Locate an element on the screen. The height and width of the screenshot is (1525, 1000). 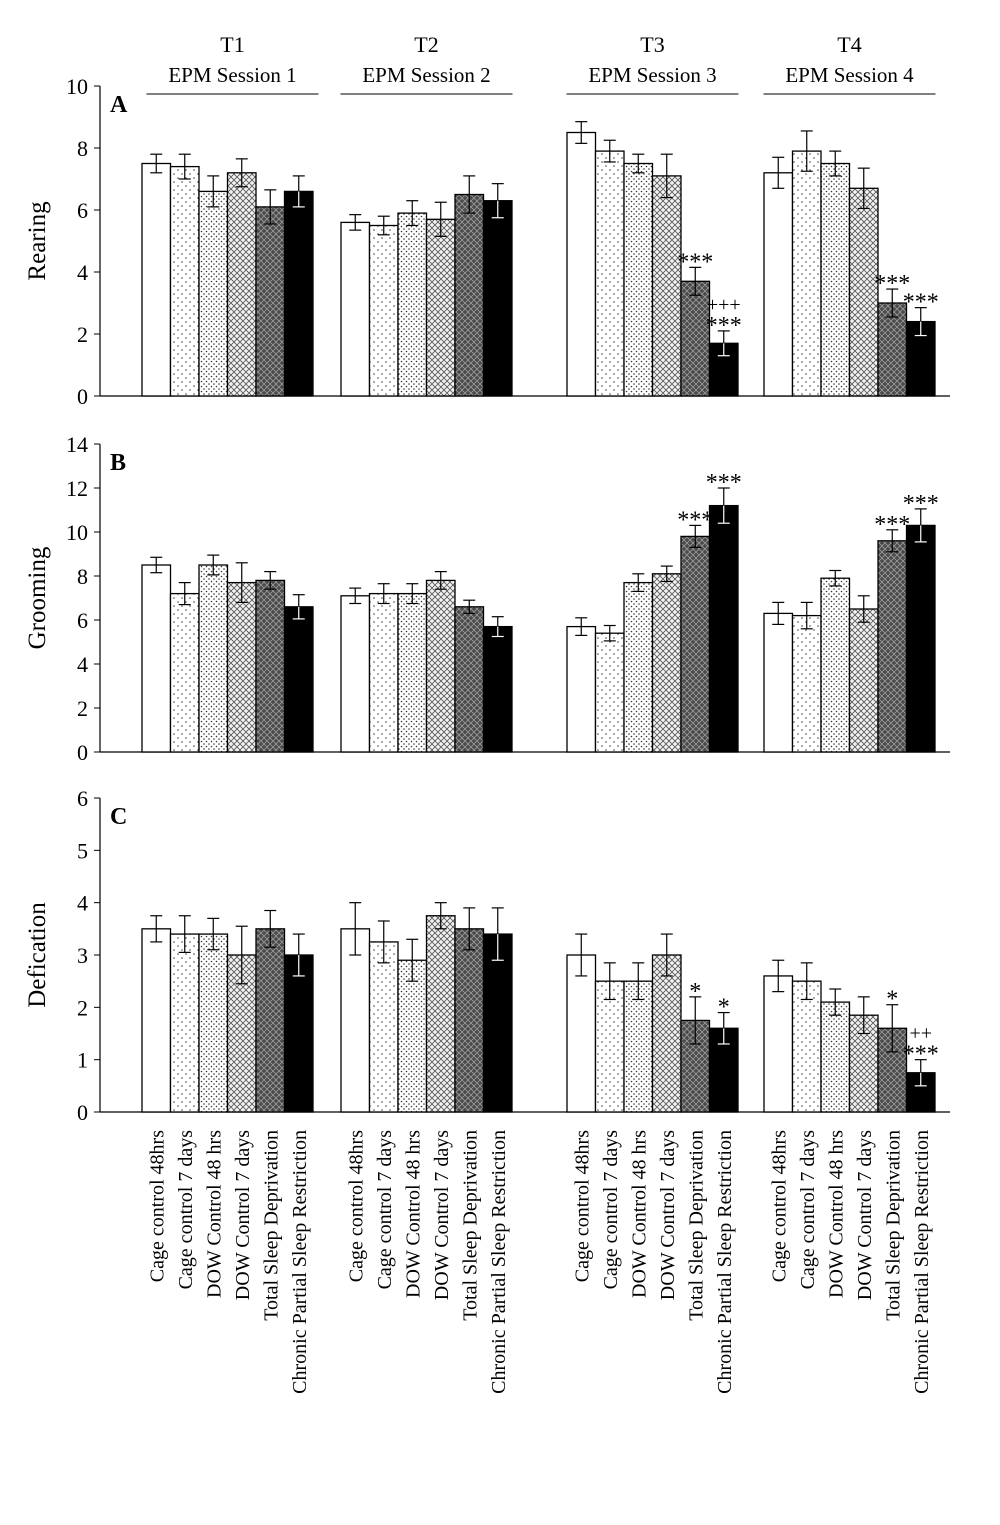
session-name-2: EPM Session 2 is located at coordinates (426, 75).